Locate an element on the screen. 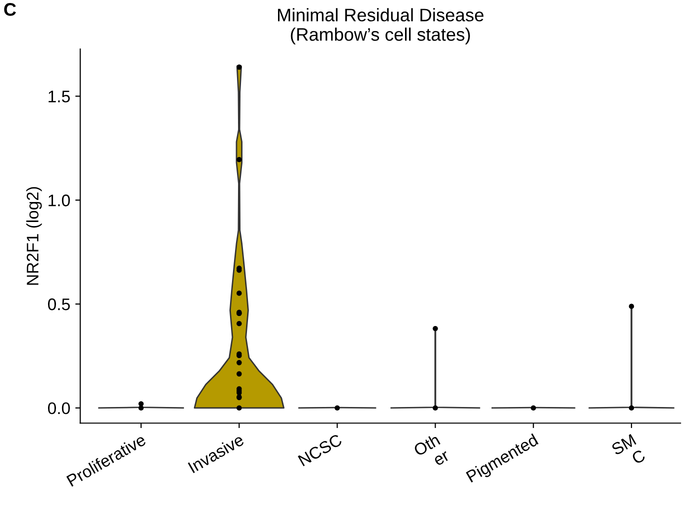 Image resolution: width=686 pixels, height=516 pixels. y-tick-label: 0.5 is located at coordinates (59, 304).